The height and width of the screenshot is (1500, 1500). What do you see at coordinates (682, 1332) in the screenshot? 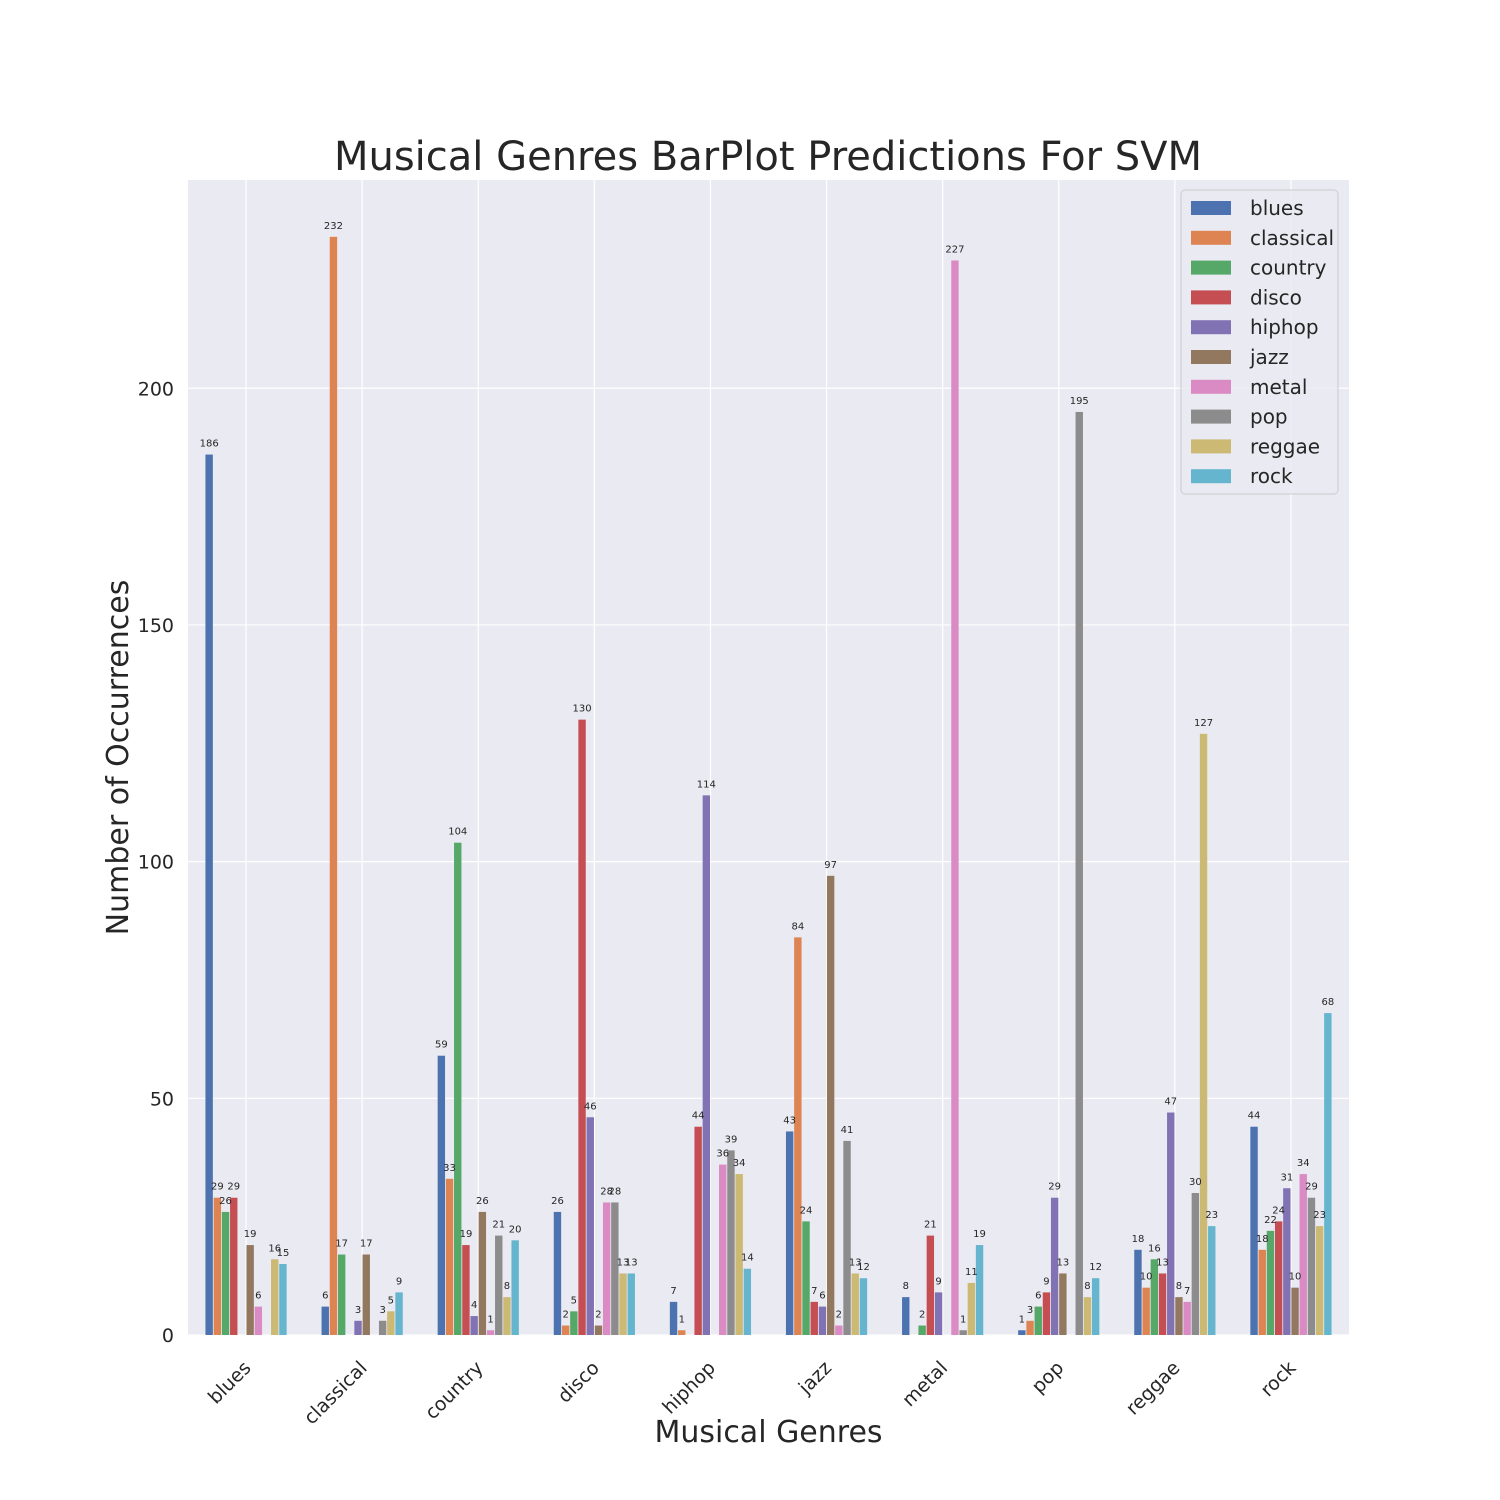
I see `bar-classical-hiphop` at bounding box center [682, 1332].